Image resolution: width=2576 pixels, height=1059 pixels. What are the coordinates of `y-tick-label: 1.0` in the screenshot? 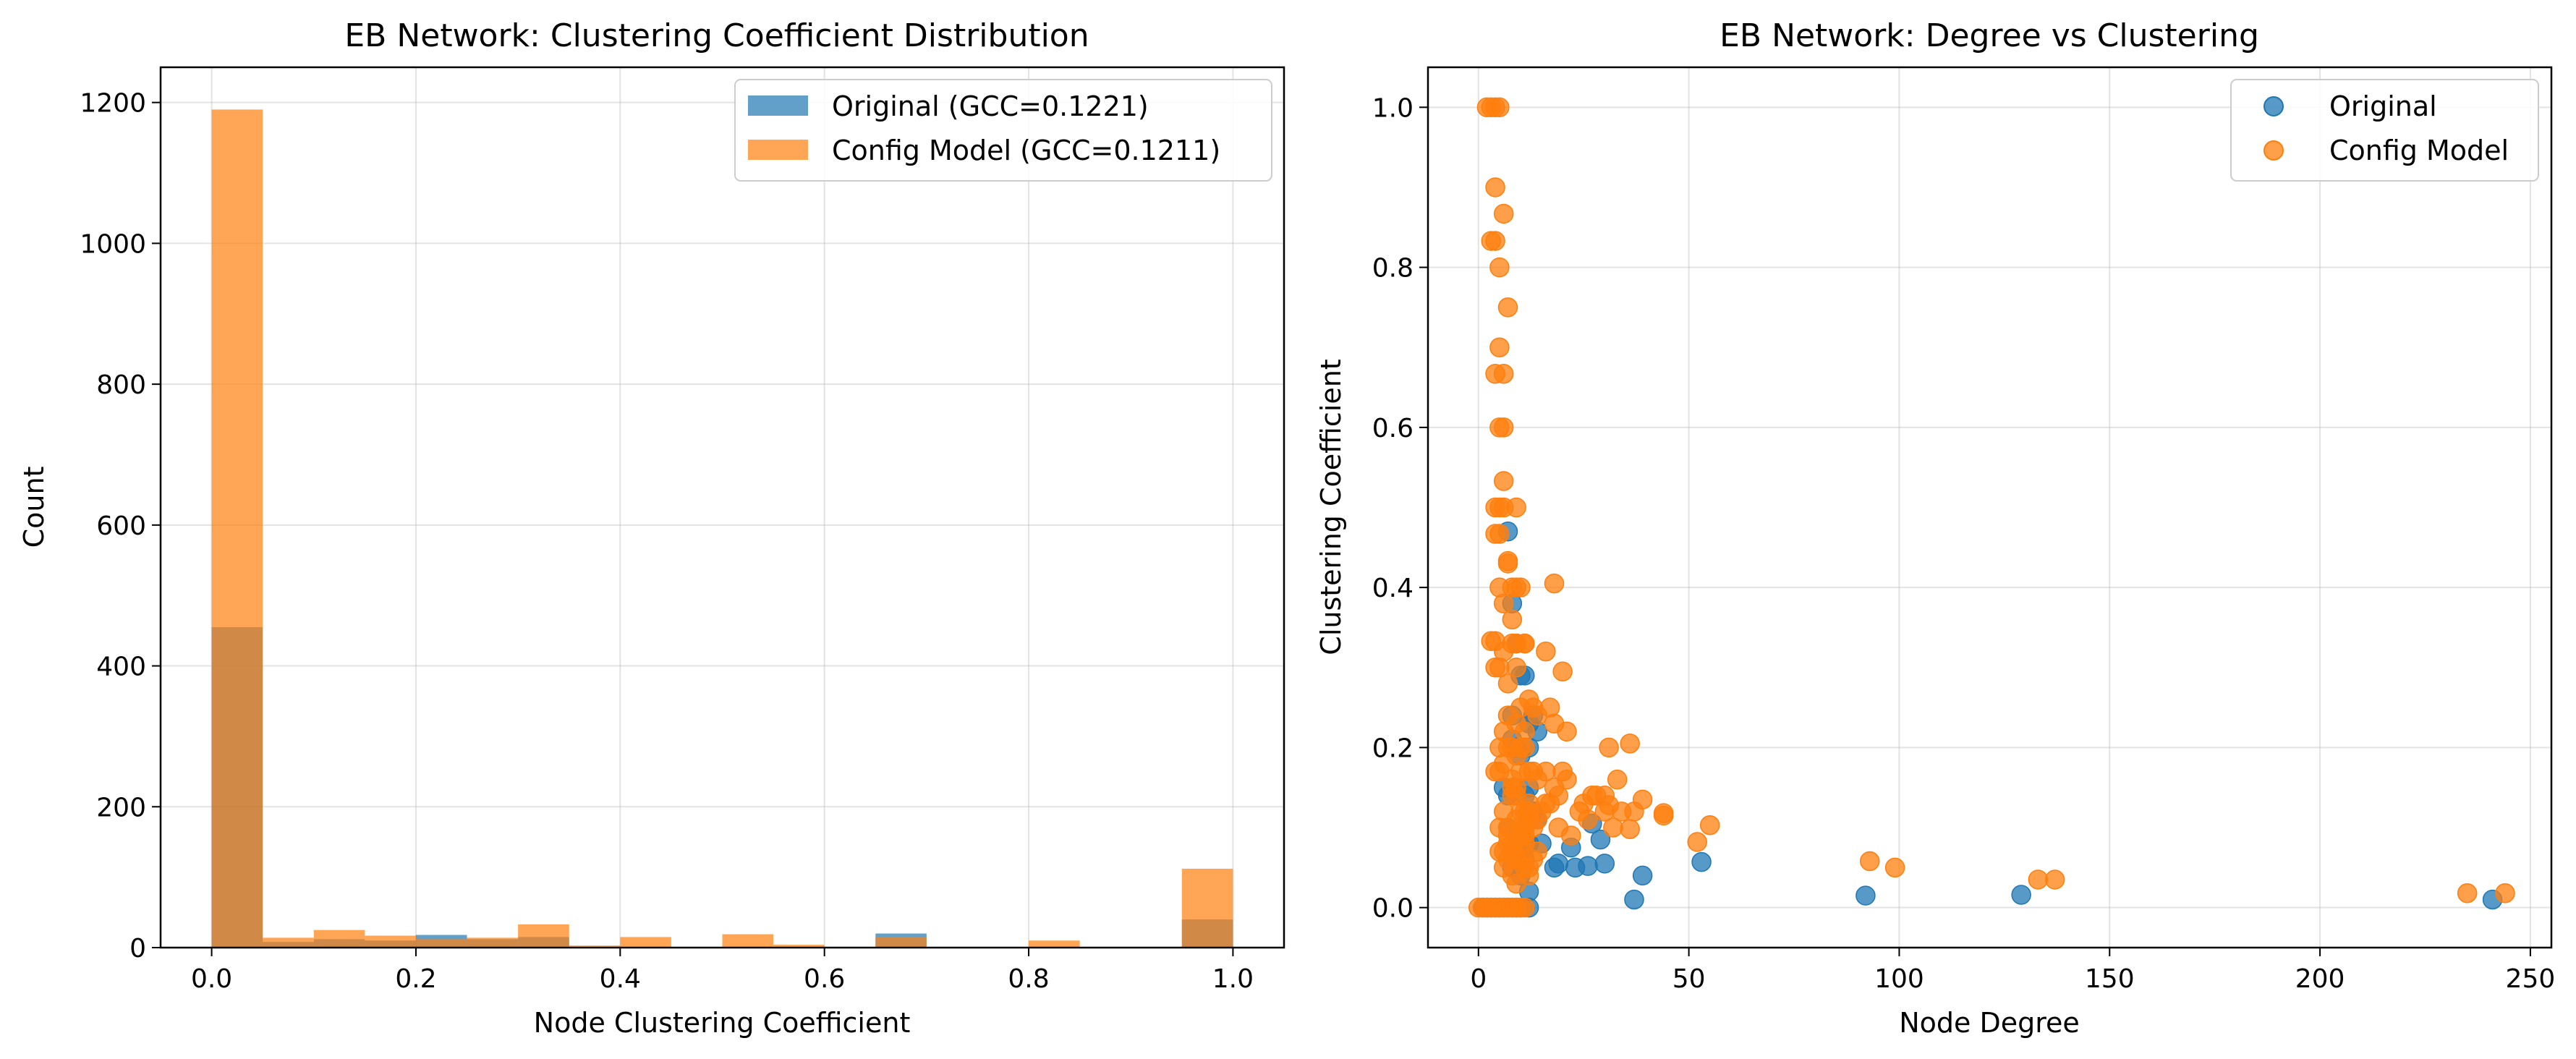 It's located at (1393, 108).